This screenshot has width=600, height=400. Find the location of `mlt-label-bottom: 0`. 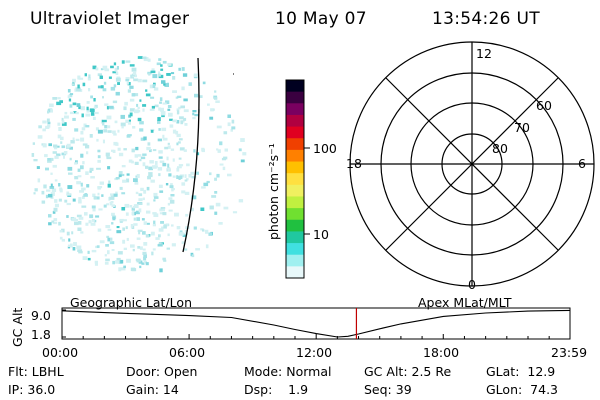

mlt-label-bottom: 0 is located at coordinates (472, 284).